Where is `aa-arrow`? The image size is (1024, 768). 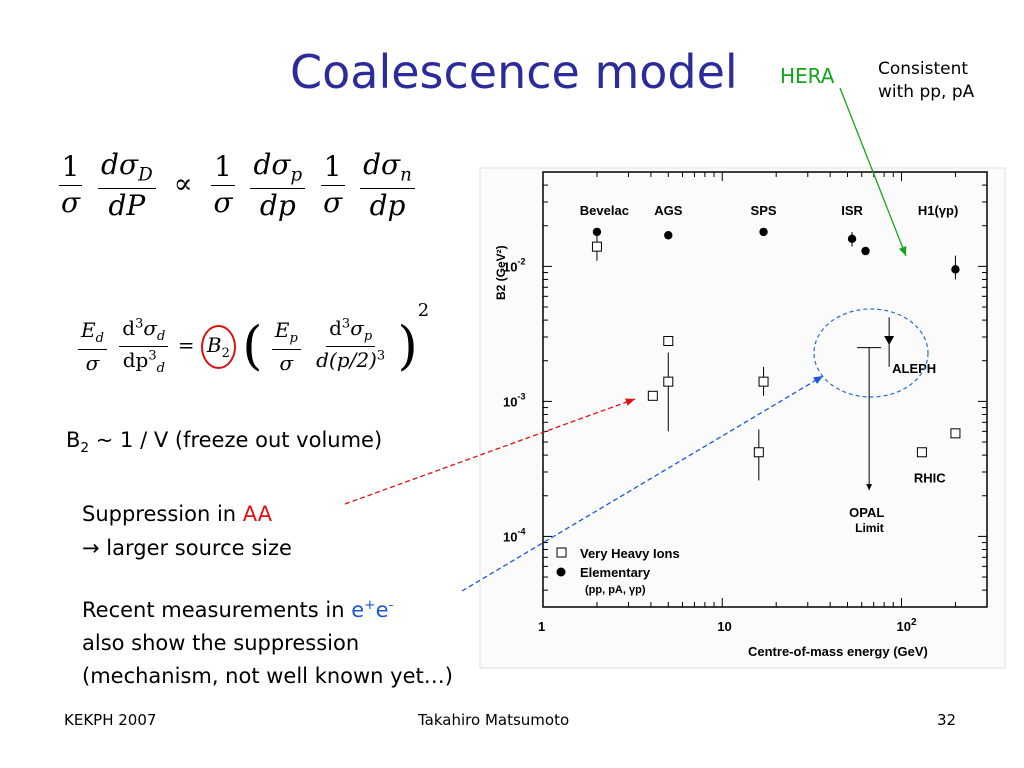 aa-arrow is located at coordinates (490, 451).